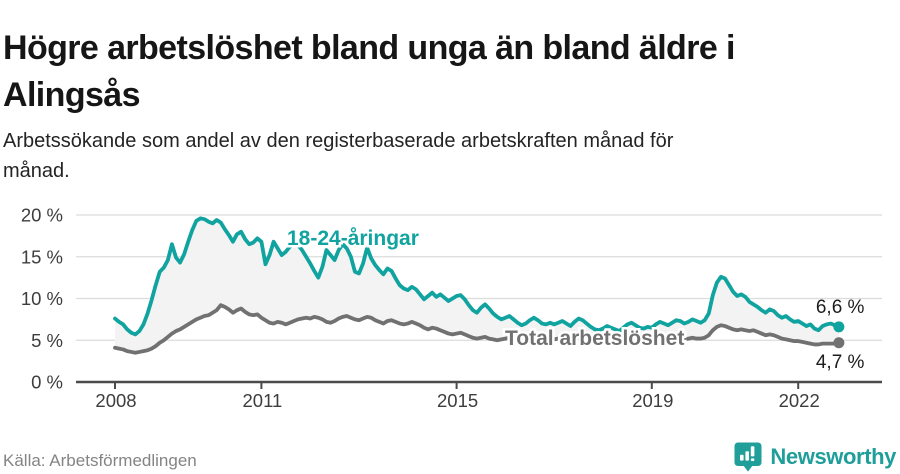 The width and height of the screenshot is (900, 474). Describe the element at coordinates (263, 400) in the screenshot. I see `x-tick-label: 2011` at that location.